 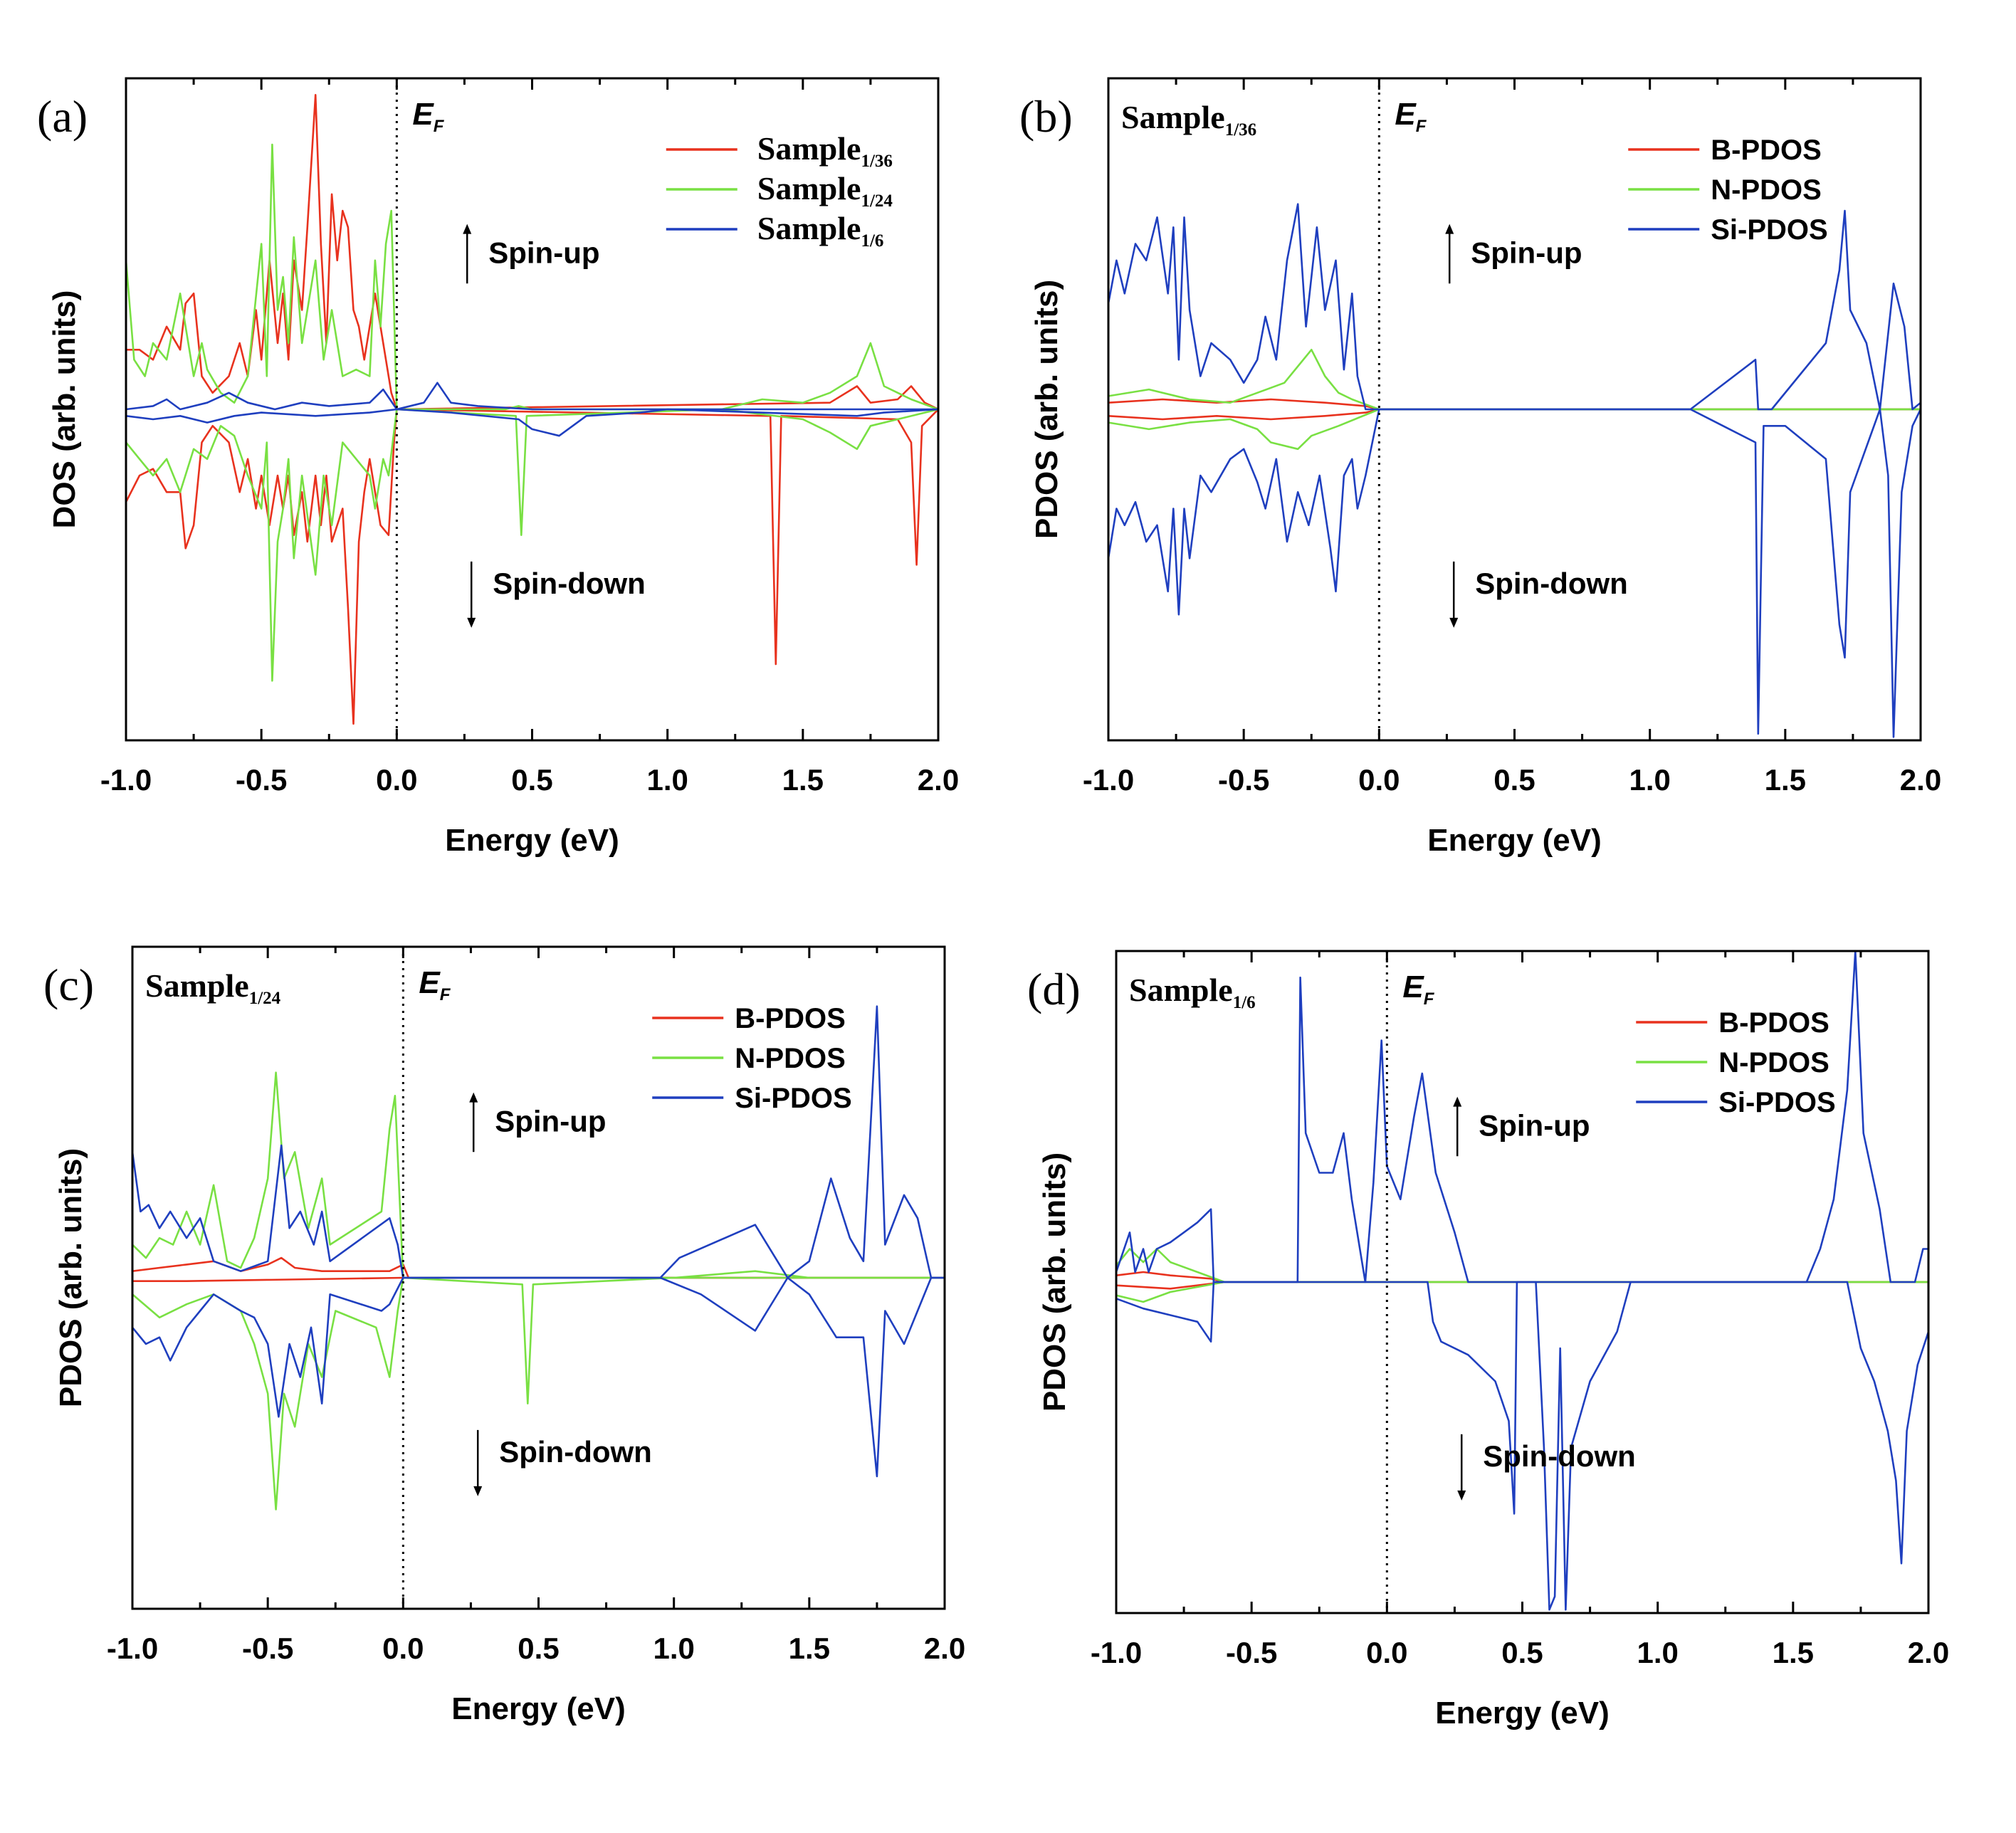 I want to click on series-n-pdos-up-line, so click(x=1514, y=380).